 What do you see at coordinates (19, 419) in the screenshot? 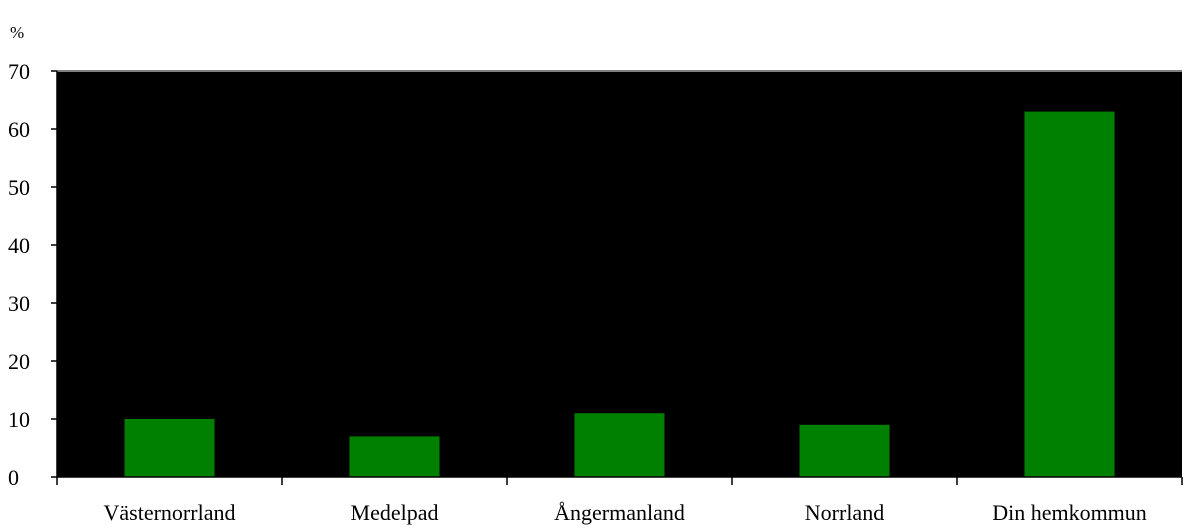
I see `y-tick-label: 10` at bounding box center [19, 419].